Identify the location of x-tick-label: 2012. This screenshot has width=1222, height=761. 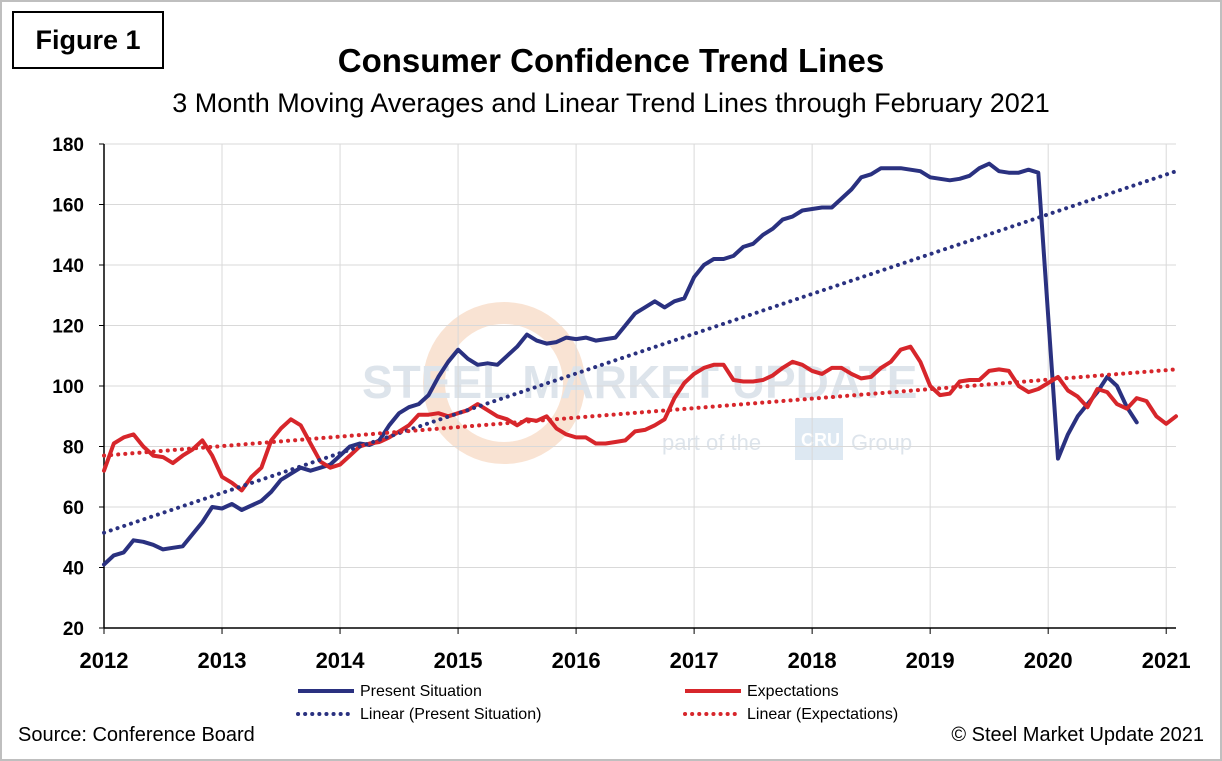
(104, 660).